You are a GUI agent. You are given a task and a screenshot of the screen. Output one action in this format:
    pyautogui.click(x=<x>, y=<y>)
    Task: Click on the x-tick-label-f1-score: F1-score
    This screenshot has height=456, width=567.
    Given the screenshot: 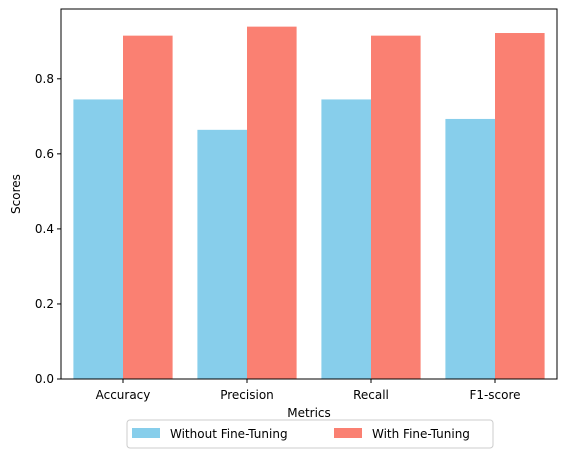 What is the action you would take?
    pyautogui.click(x=494, y=395)
    